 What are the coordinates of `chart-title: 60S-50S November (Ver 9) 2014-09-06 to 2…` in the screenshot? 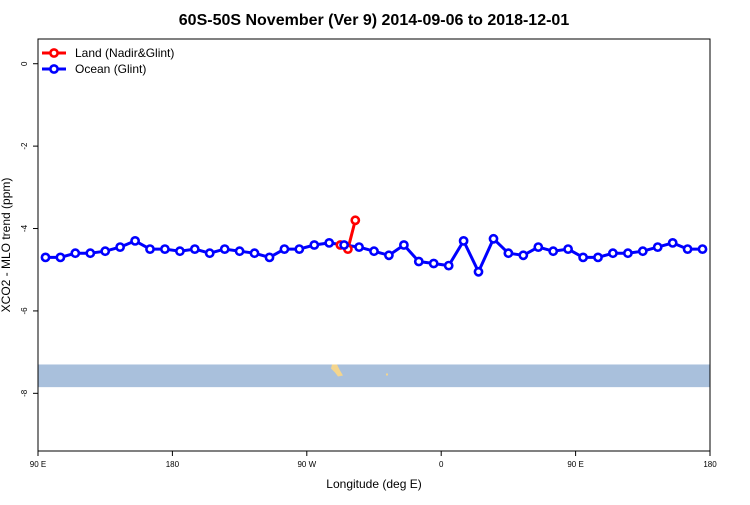 It's located at (374, 20).